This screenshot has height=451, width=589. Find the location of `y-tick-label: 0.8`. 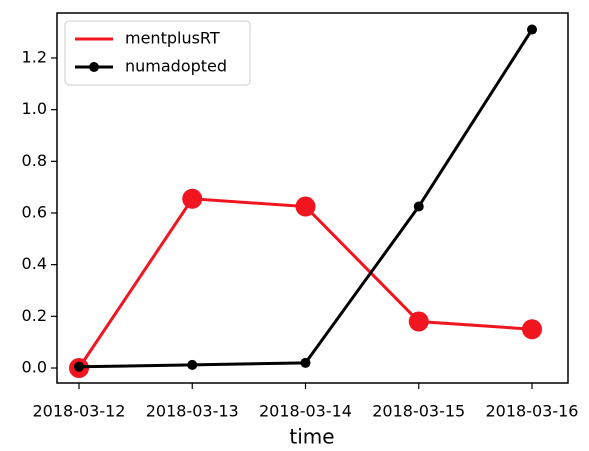

y-tick-label: 0.8 is located at coordinates (34, 160).